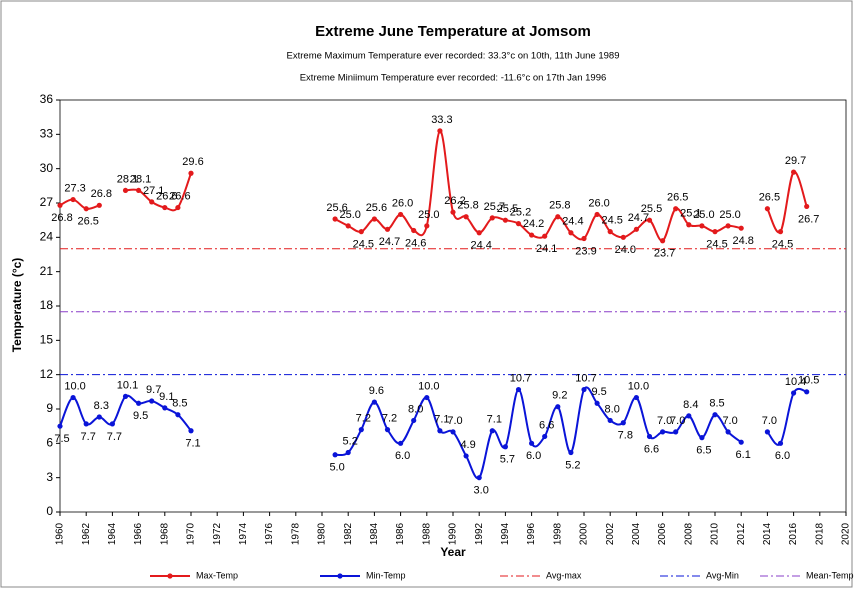 Image resolution: width=854 pixels, height=594 pixels. Describe the element at coordinates (533, 224) in the screenshot. I see `data-label: 24.2` at that location.